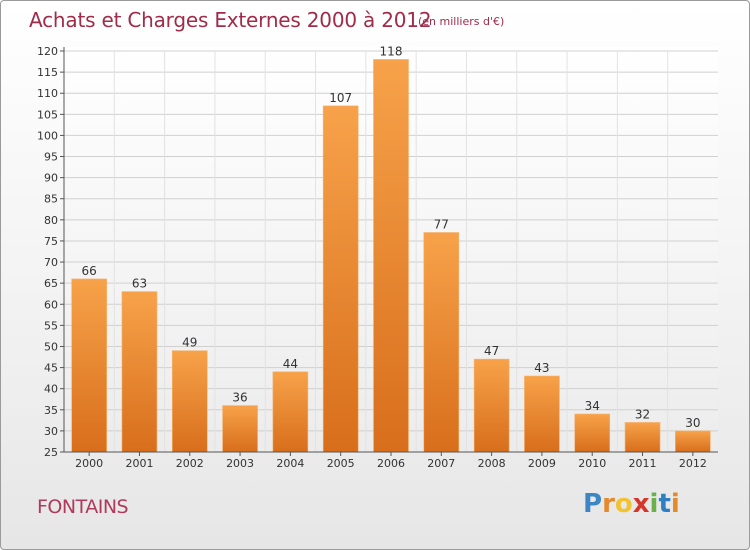  I want to click on place-name: FONTAINS, so click(83, 507).